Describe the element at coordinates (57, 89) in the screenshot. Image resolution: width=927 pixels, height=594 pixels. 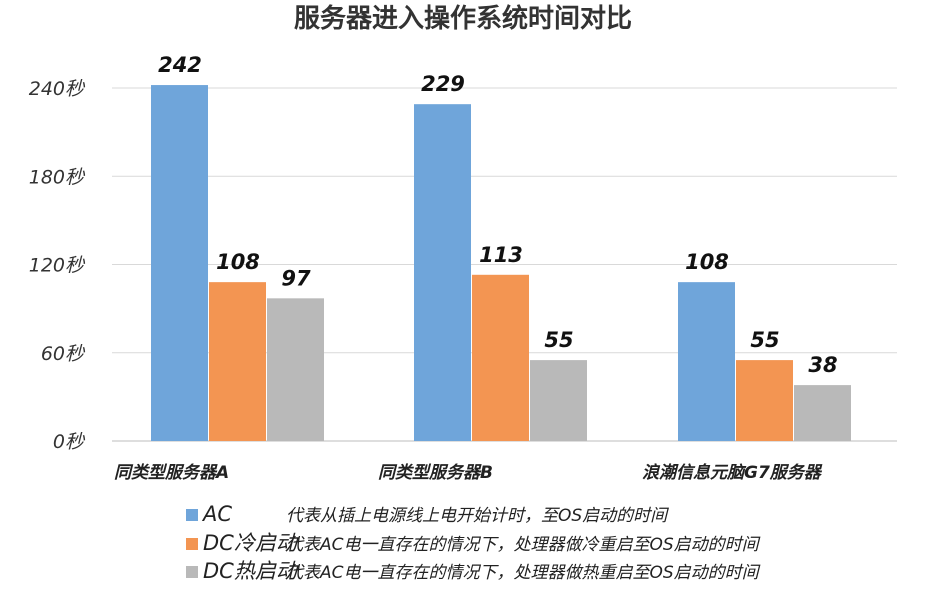
I see `y-tick-label: 240秒` at that location.